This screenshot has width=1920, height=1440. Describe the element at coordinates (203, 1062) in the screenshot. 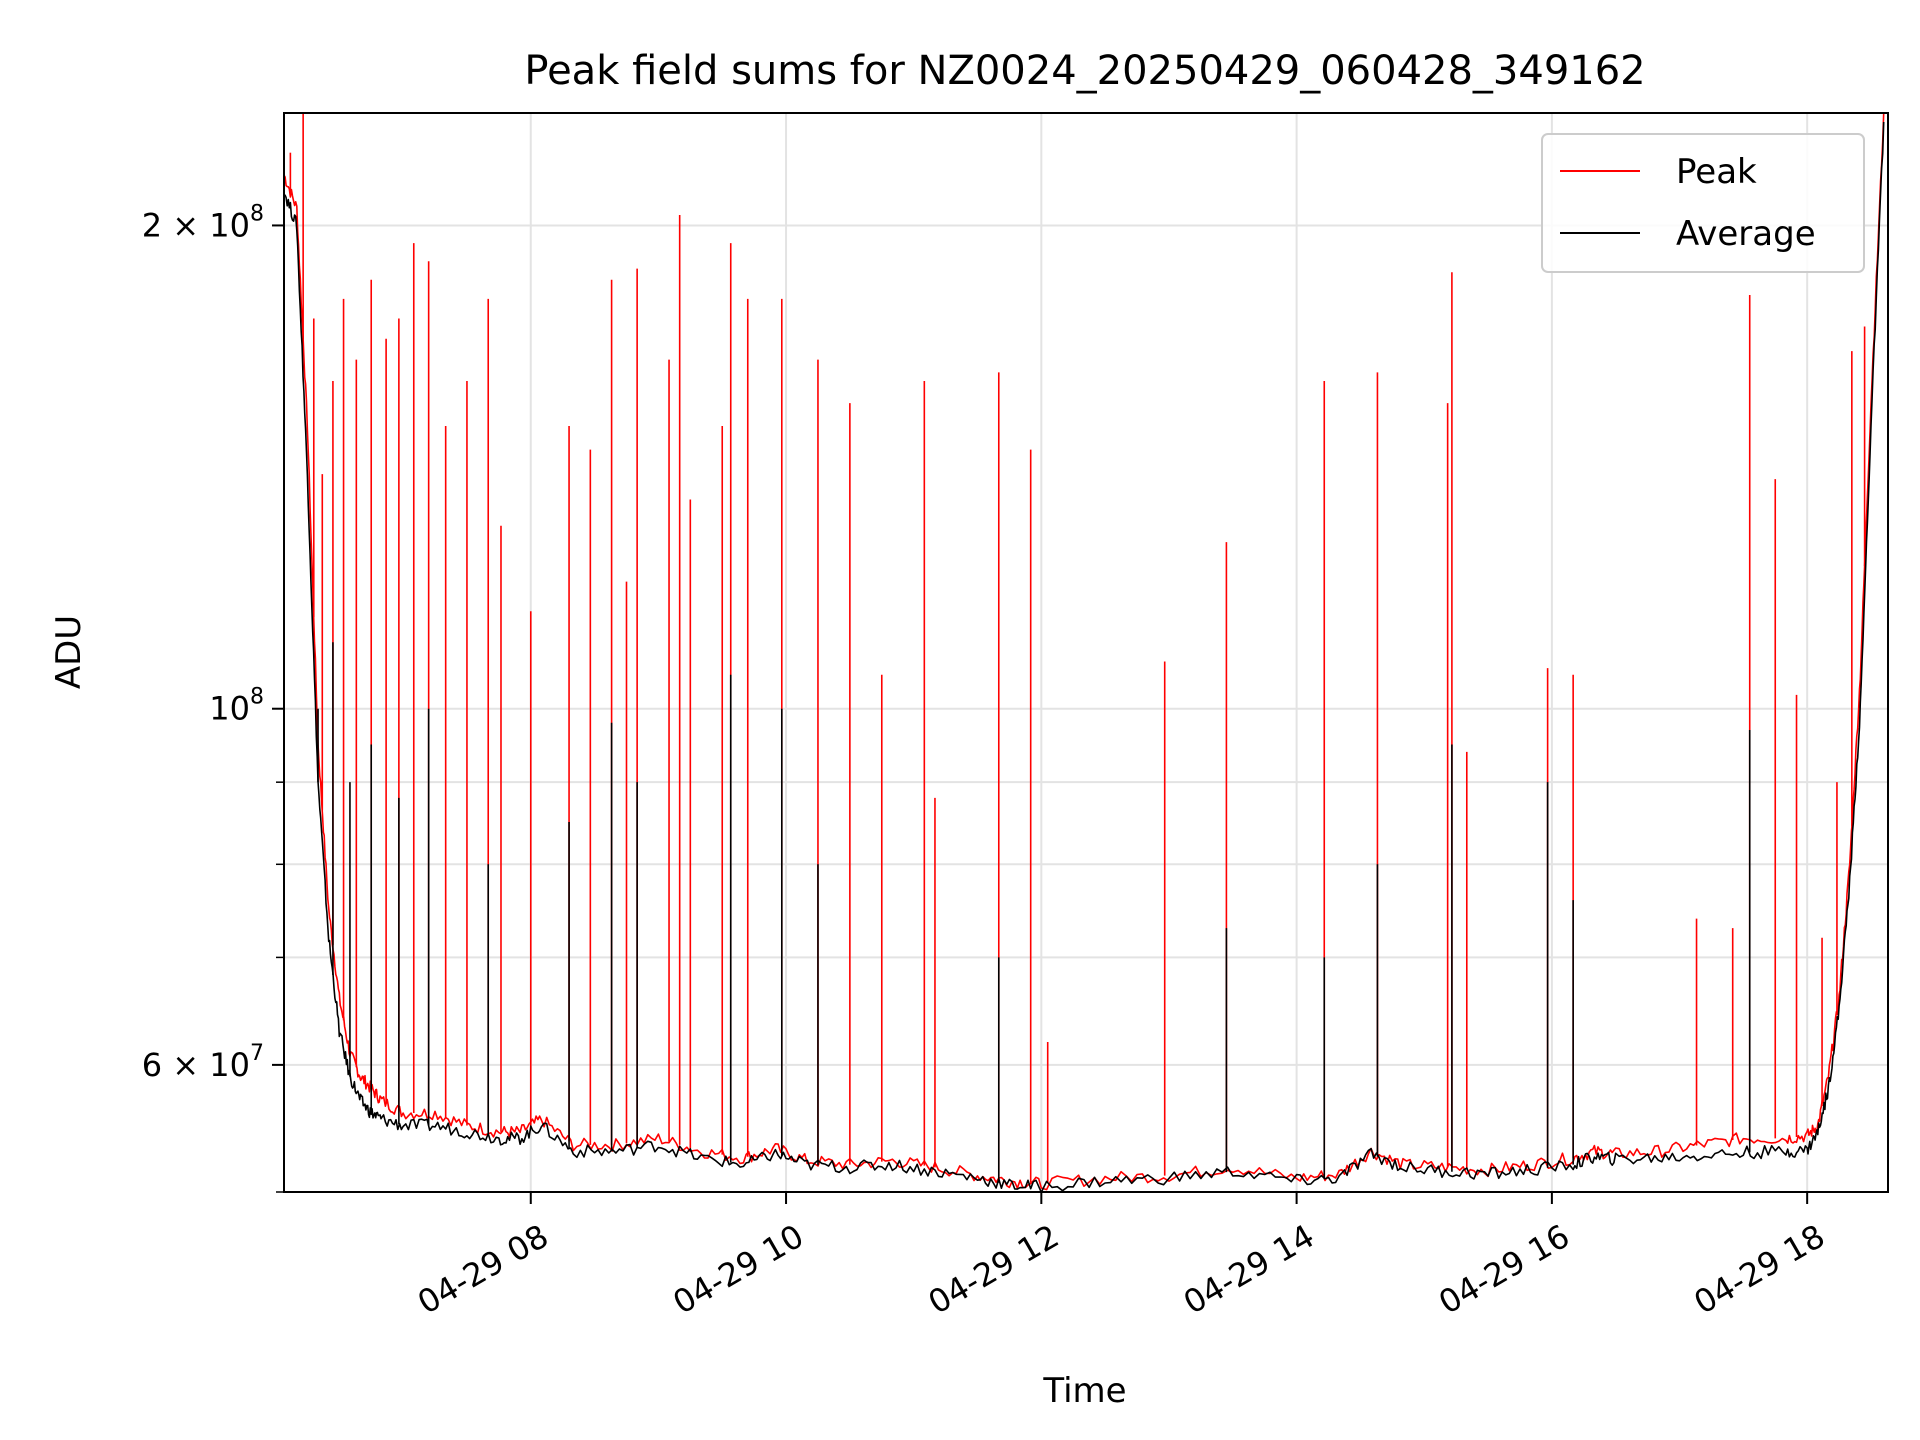

I see `y-tick-label: 6 × 107` at that location.